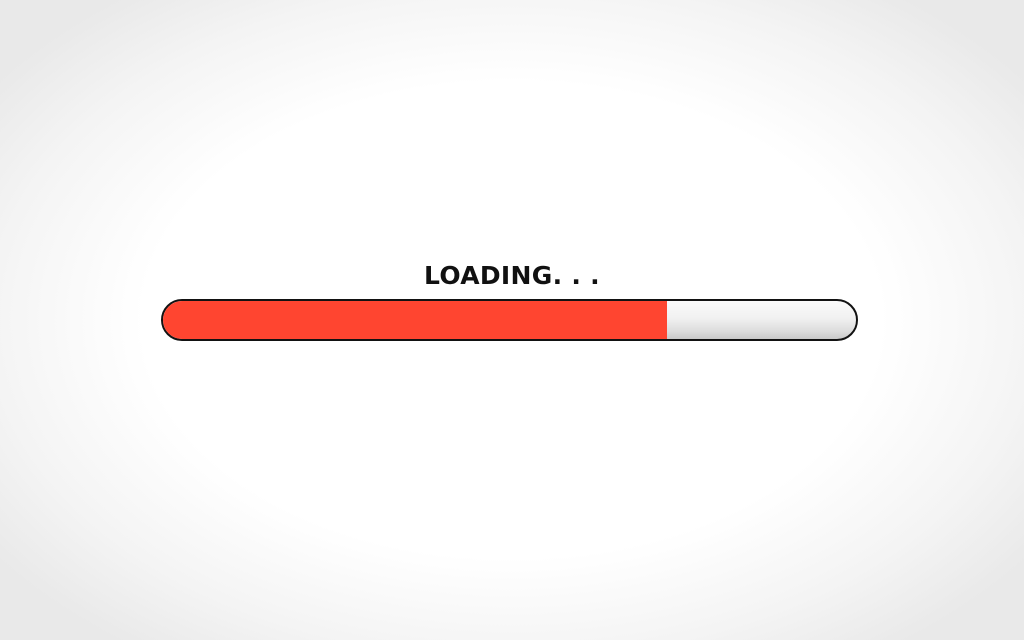  I want to click on progress-bar, so click(509, 320).